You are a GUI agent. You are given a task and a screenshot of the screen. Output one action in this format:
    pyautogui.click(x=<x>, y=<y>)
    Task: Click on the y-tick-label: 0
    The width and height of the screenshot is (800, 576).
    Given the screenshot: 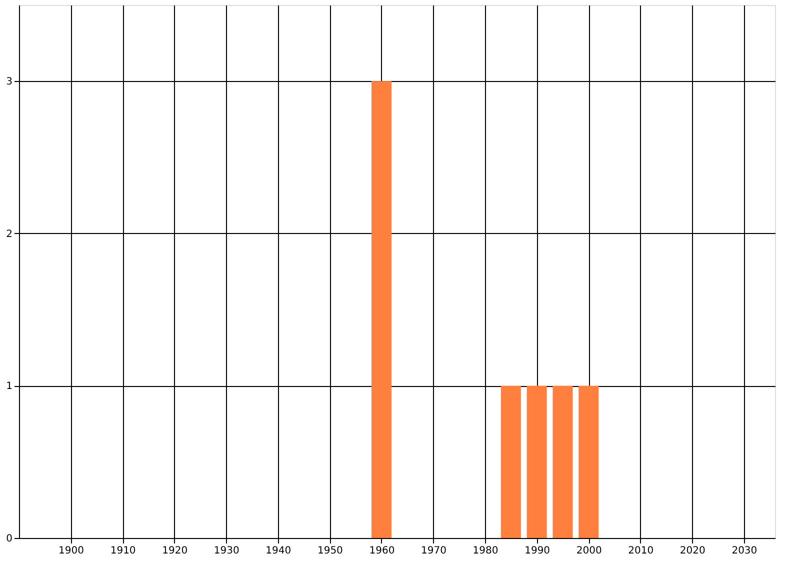 What is the action you would take?
    pyautogui.click(x=9, y=539)
    